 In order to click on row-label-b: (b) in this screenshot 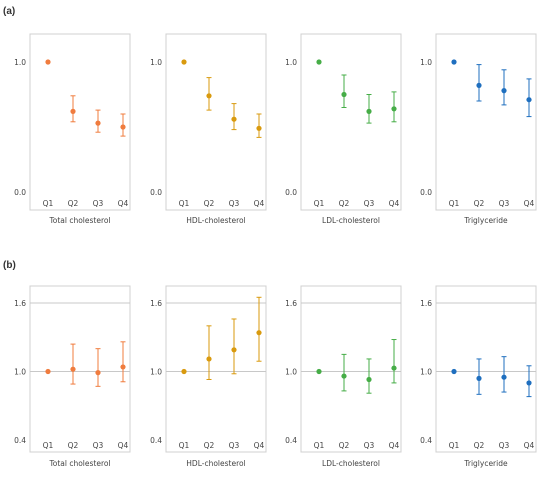, I will do `click(9, 265)`.